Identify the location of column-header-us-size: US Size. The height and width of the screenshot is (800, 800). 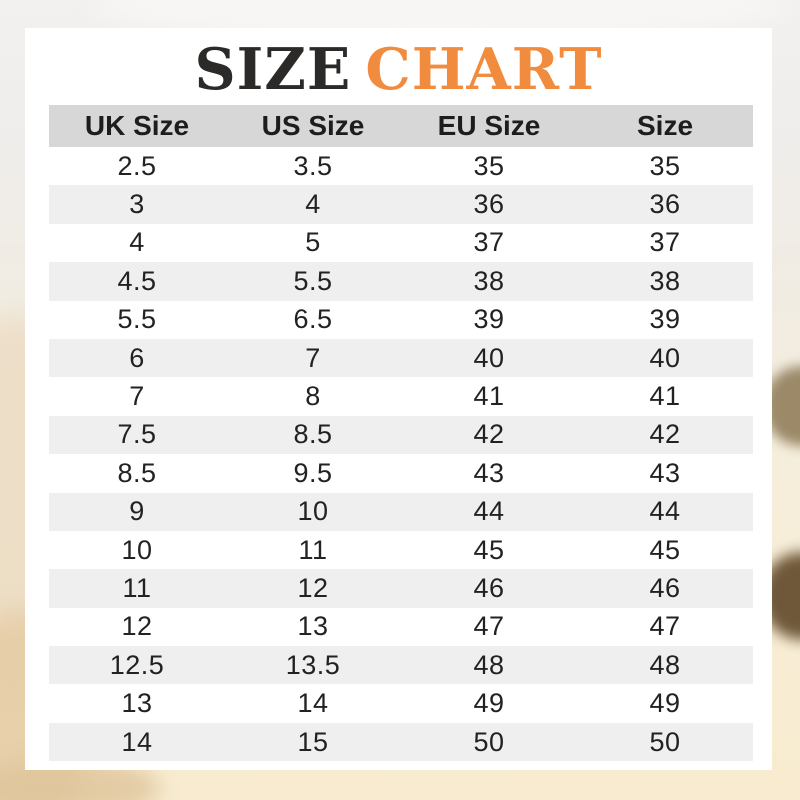
(313, 126).